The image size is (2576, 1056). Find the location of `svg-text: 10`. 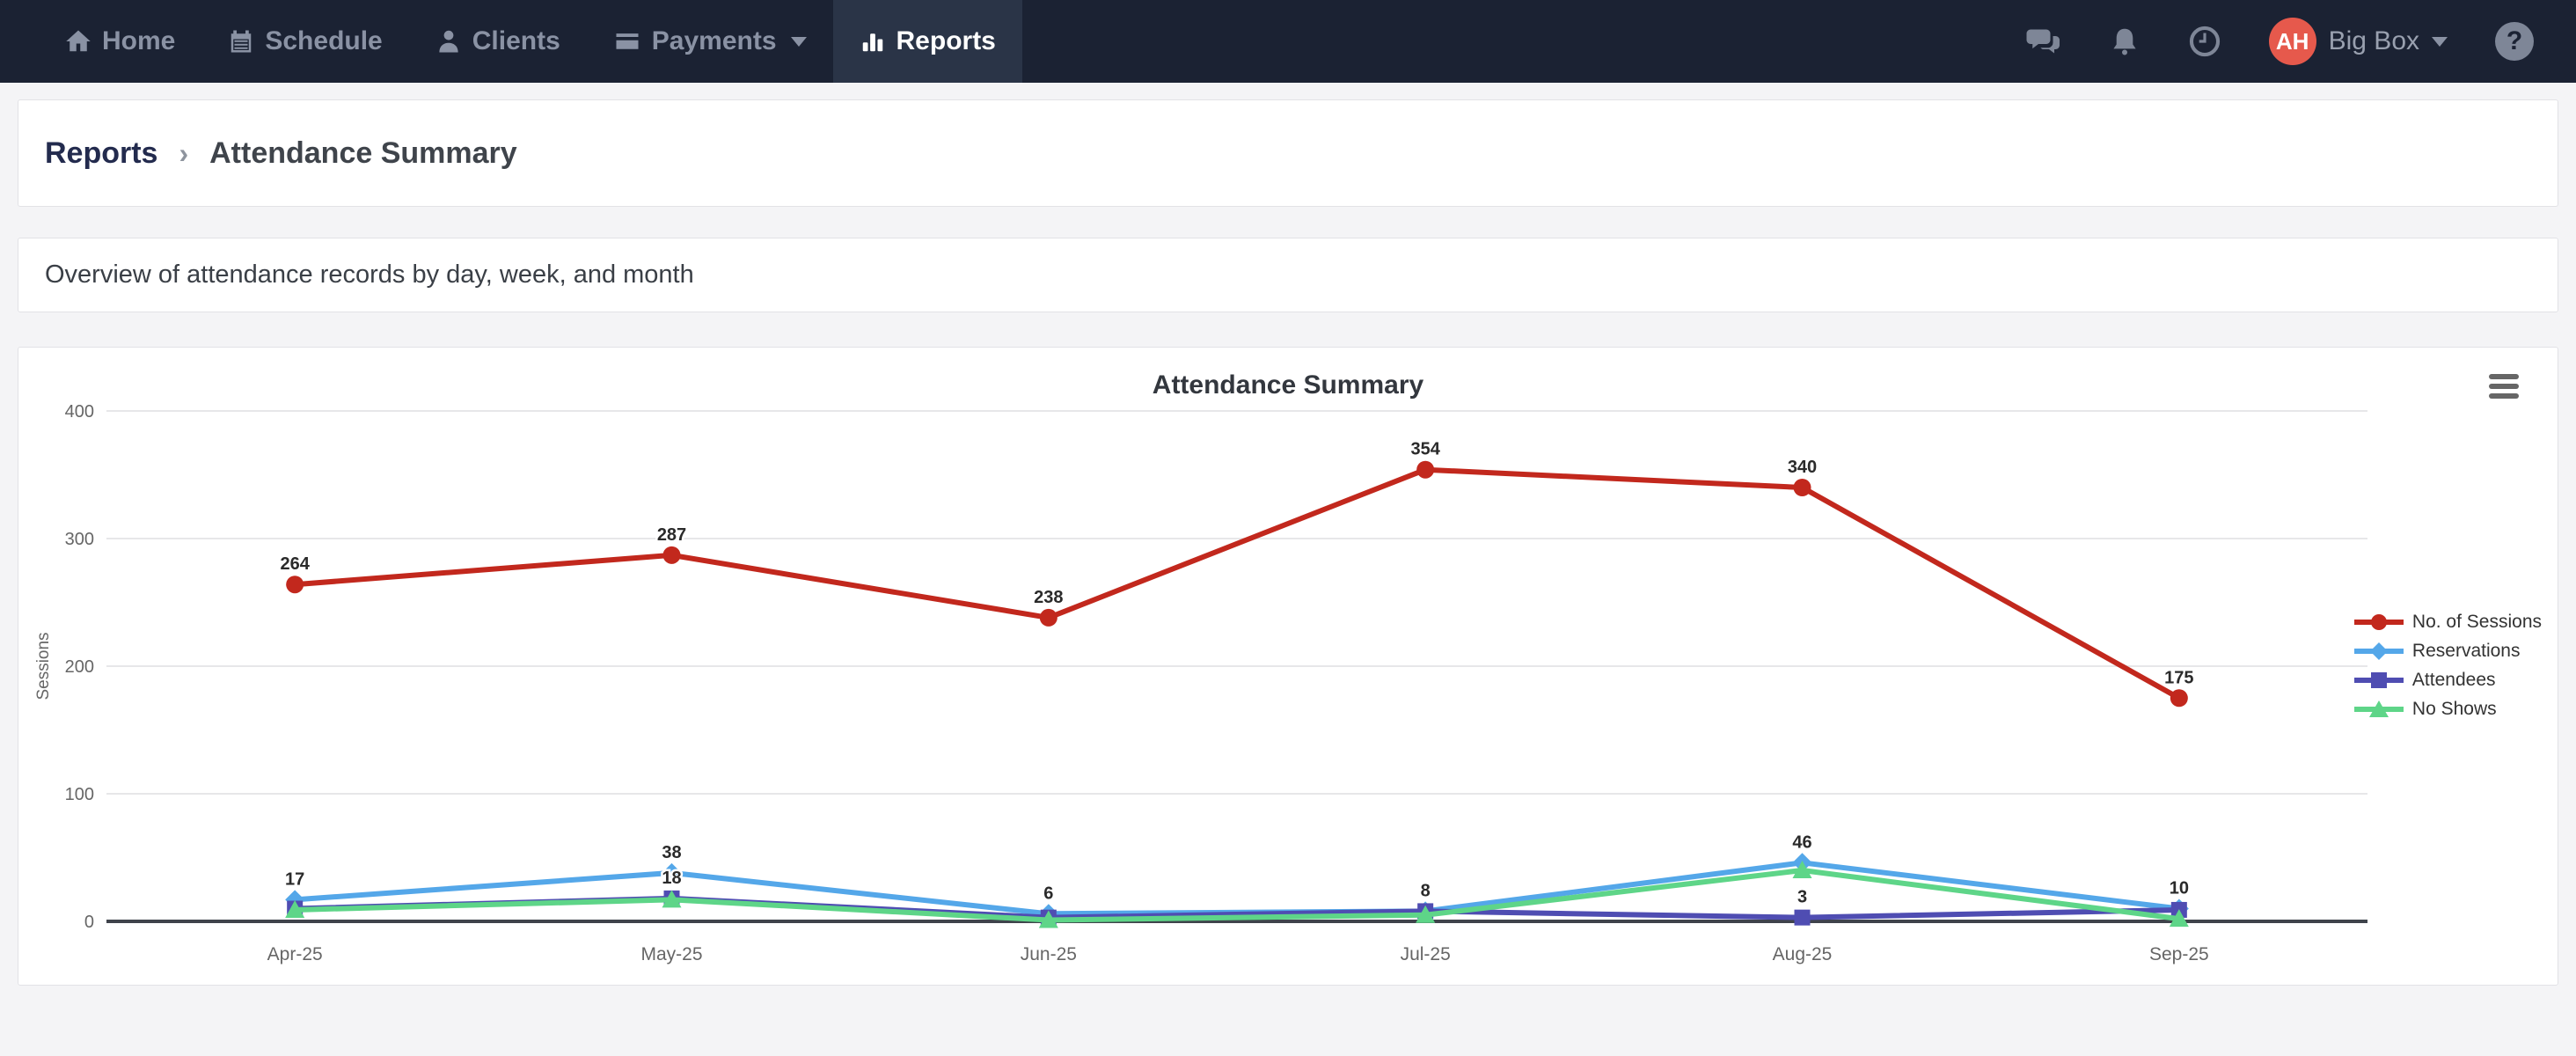

svg-text: 10 is located at coordinates (2179, 889).